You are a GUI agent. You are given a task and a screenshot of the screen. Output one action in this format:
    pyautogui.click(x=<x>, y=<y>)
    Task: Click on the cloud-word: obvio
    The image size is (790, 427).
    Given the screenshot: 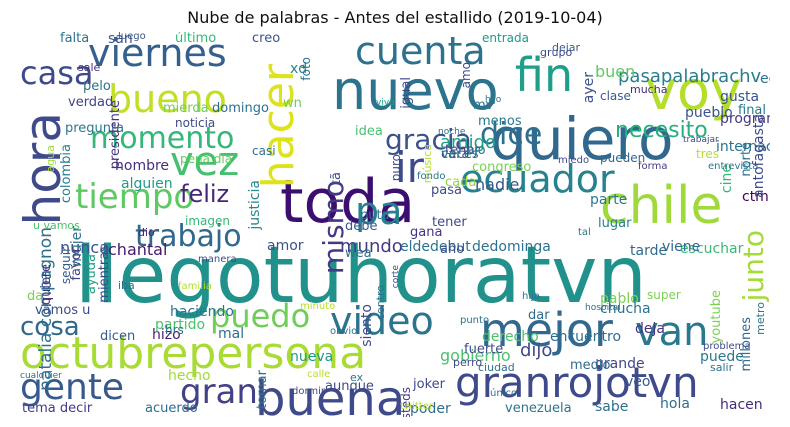 What is the action you would take?
    pyautogui.click(x=344, y=331)
    